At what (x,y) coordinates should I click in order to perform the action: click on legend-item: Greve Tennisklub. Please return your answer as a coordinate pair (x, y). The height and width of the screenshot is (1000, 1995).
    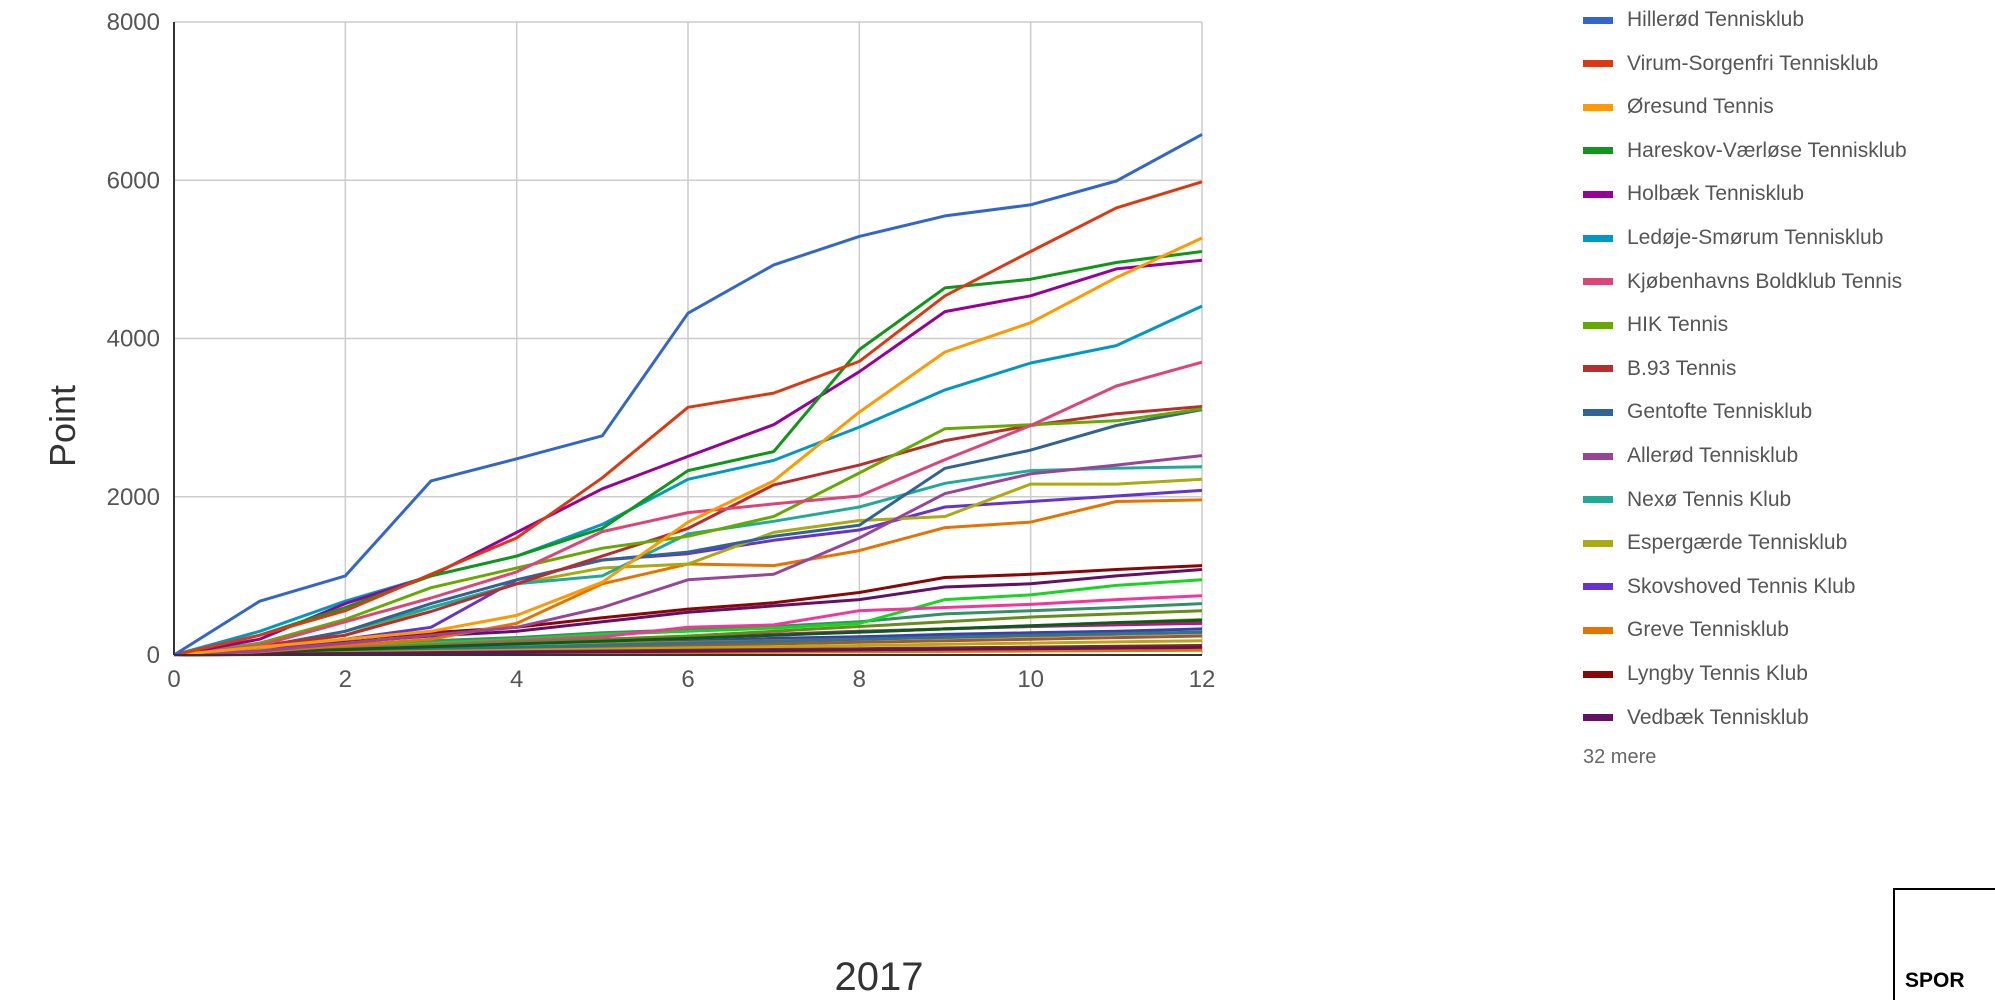
    Looking at the image, I should click on (1686, 630).